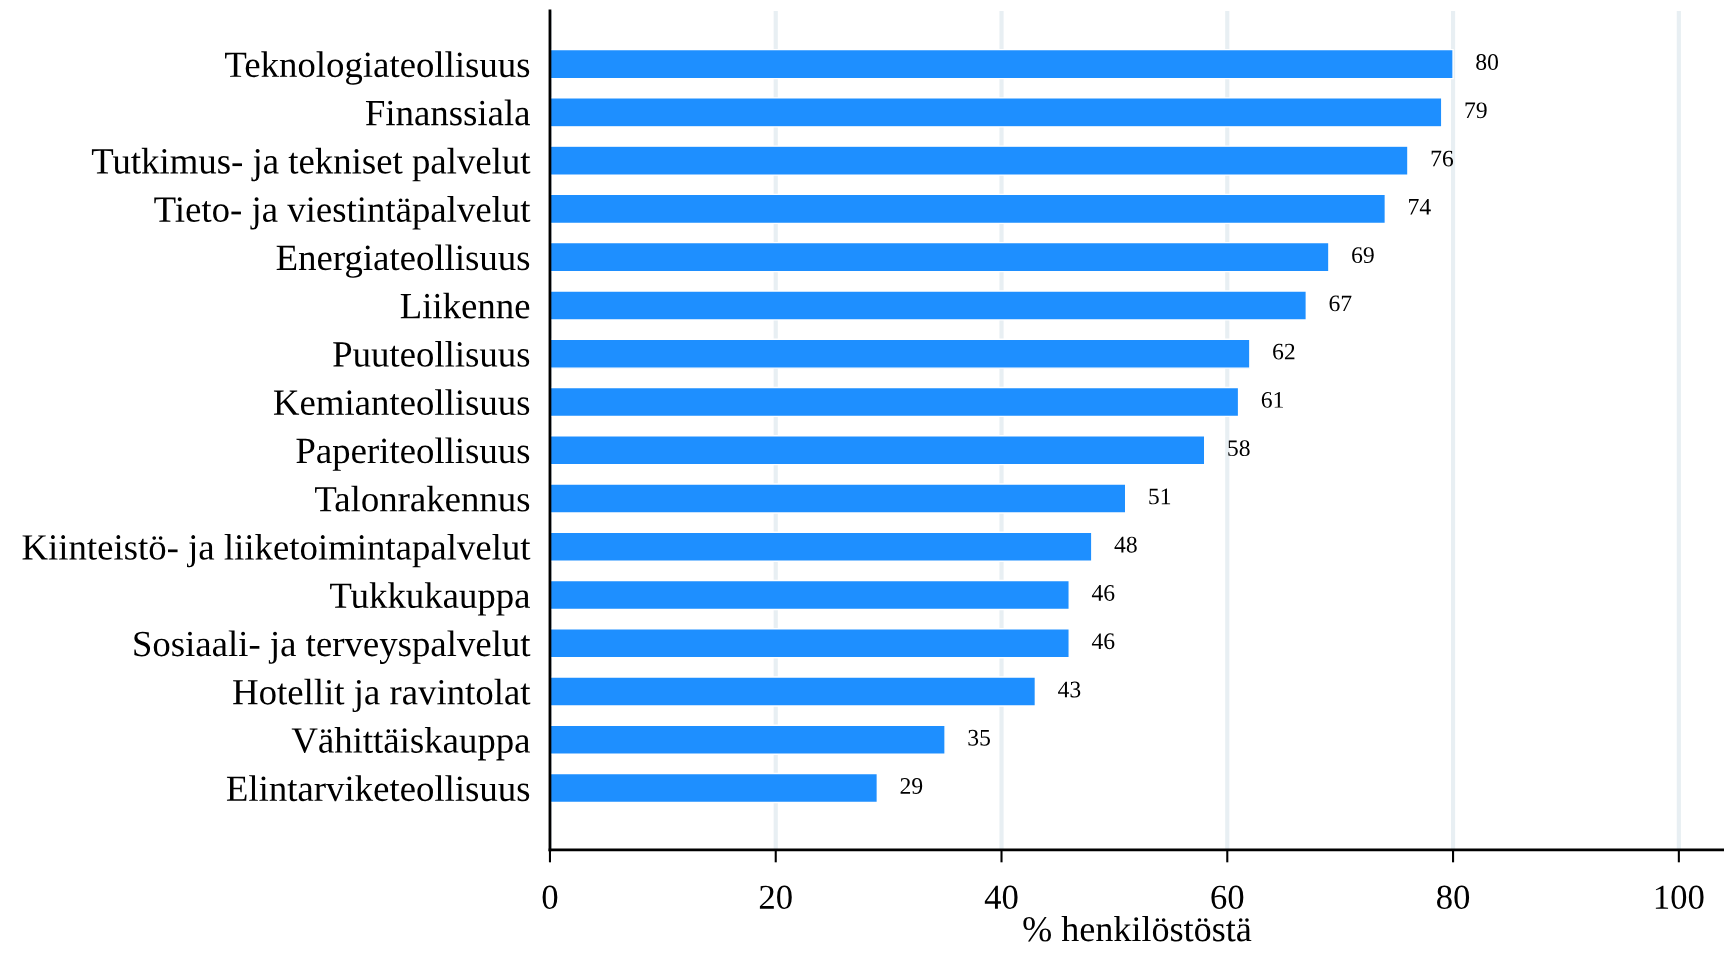 The width and height of the screenshot is (1724, 957). What do you see at coordinates (1069, 689) in the screenshot?
I see `data-label: 43` at bounding box center [1069, 689].